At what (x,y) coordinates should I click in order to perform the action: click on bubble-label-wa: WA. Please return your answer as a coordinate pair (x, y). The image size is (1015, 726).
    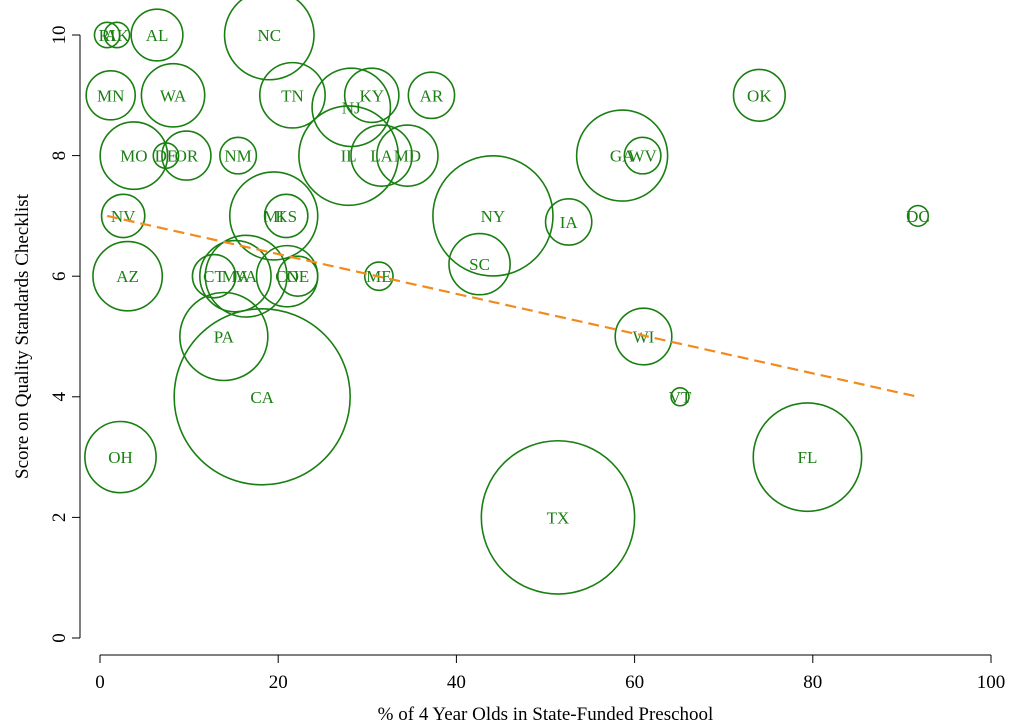
    Looking at the image, I should click on (173, 95).